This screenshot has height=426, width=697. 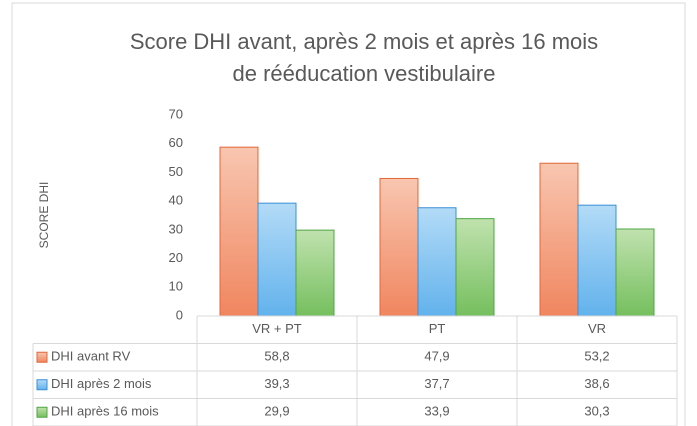 What do you see at coordinates (101, 383) in the screenshot?
I see `legend-label: DHI après 2 mois` at bounding box center [101, 383].